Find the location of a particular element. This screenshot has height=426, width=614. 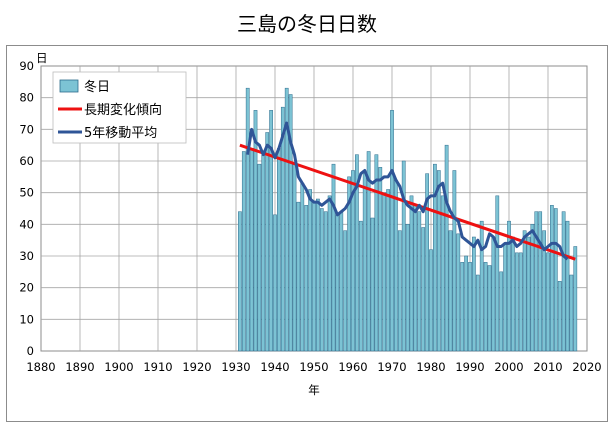

x-tick-label: 1980 is located at coordinates (430, 367).